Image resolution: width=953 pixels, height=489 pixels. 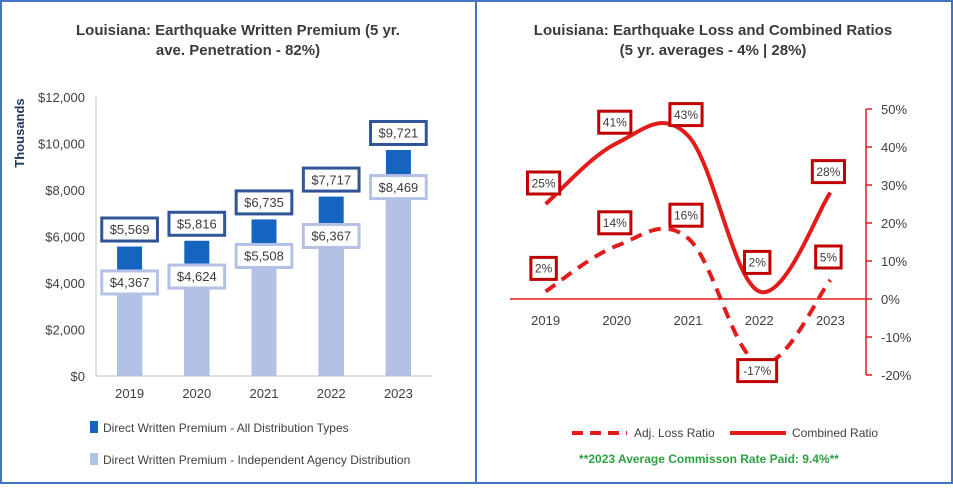 I want to click on ratio-y-tick-label: 10%, so click(x=894, y=261).